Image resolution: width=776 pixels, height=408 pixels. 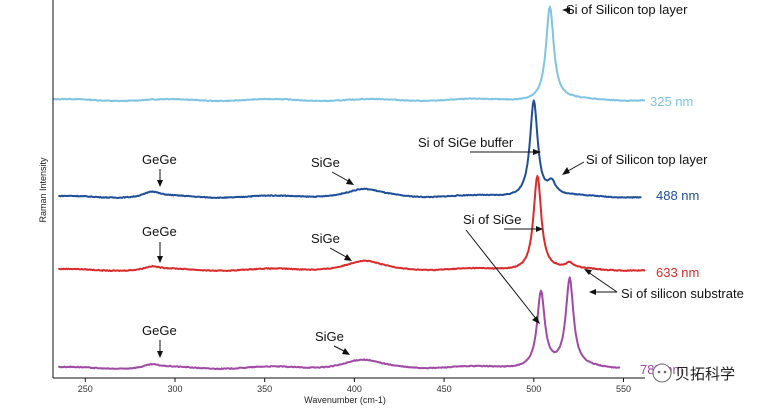 I want to click on annotation-sige-785: SiGe, so click(x=329, y=336).